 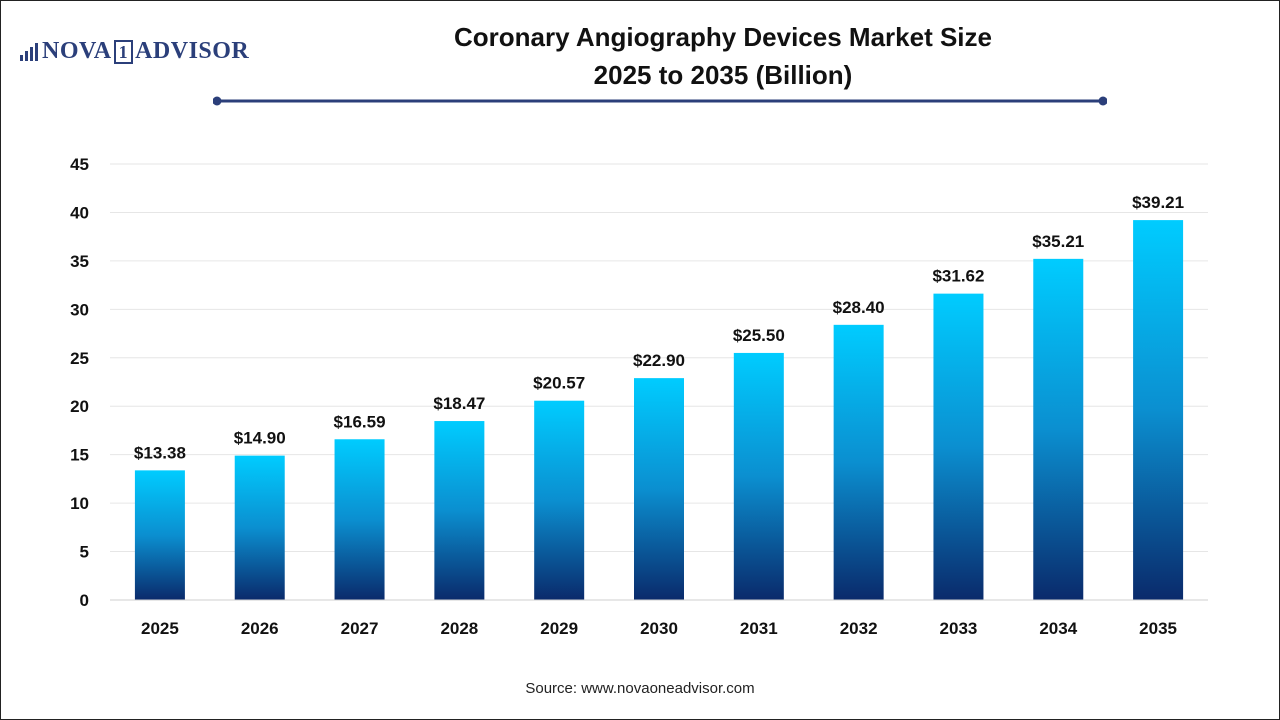 I want to click on data-label-2026: $14.90, so click(x=260, y=438).